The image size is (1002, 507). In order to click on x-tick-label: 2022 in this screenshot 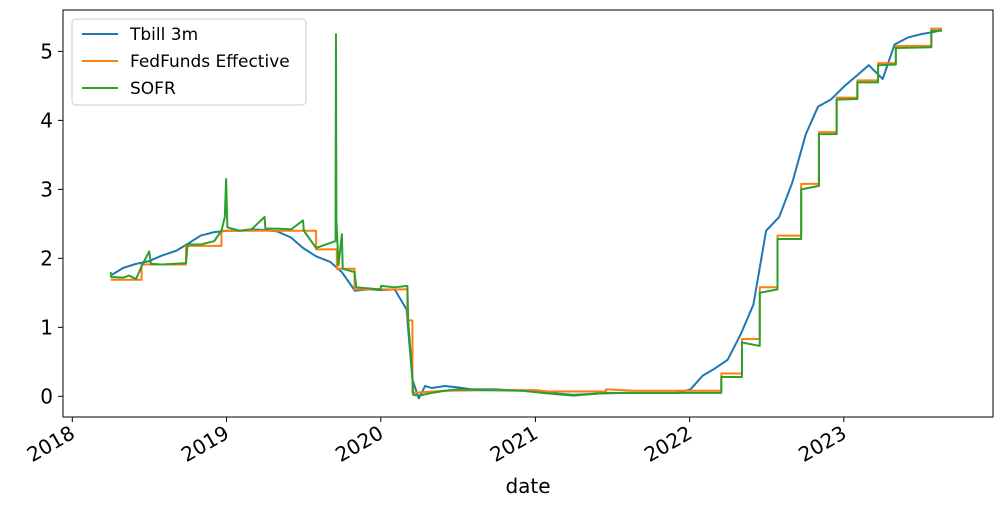, I will do `click(668, 444)`.